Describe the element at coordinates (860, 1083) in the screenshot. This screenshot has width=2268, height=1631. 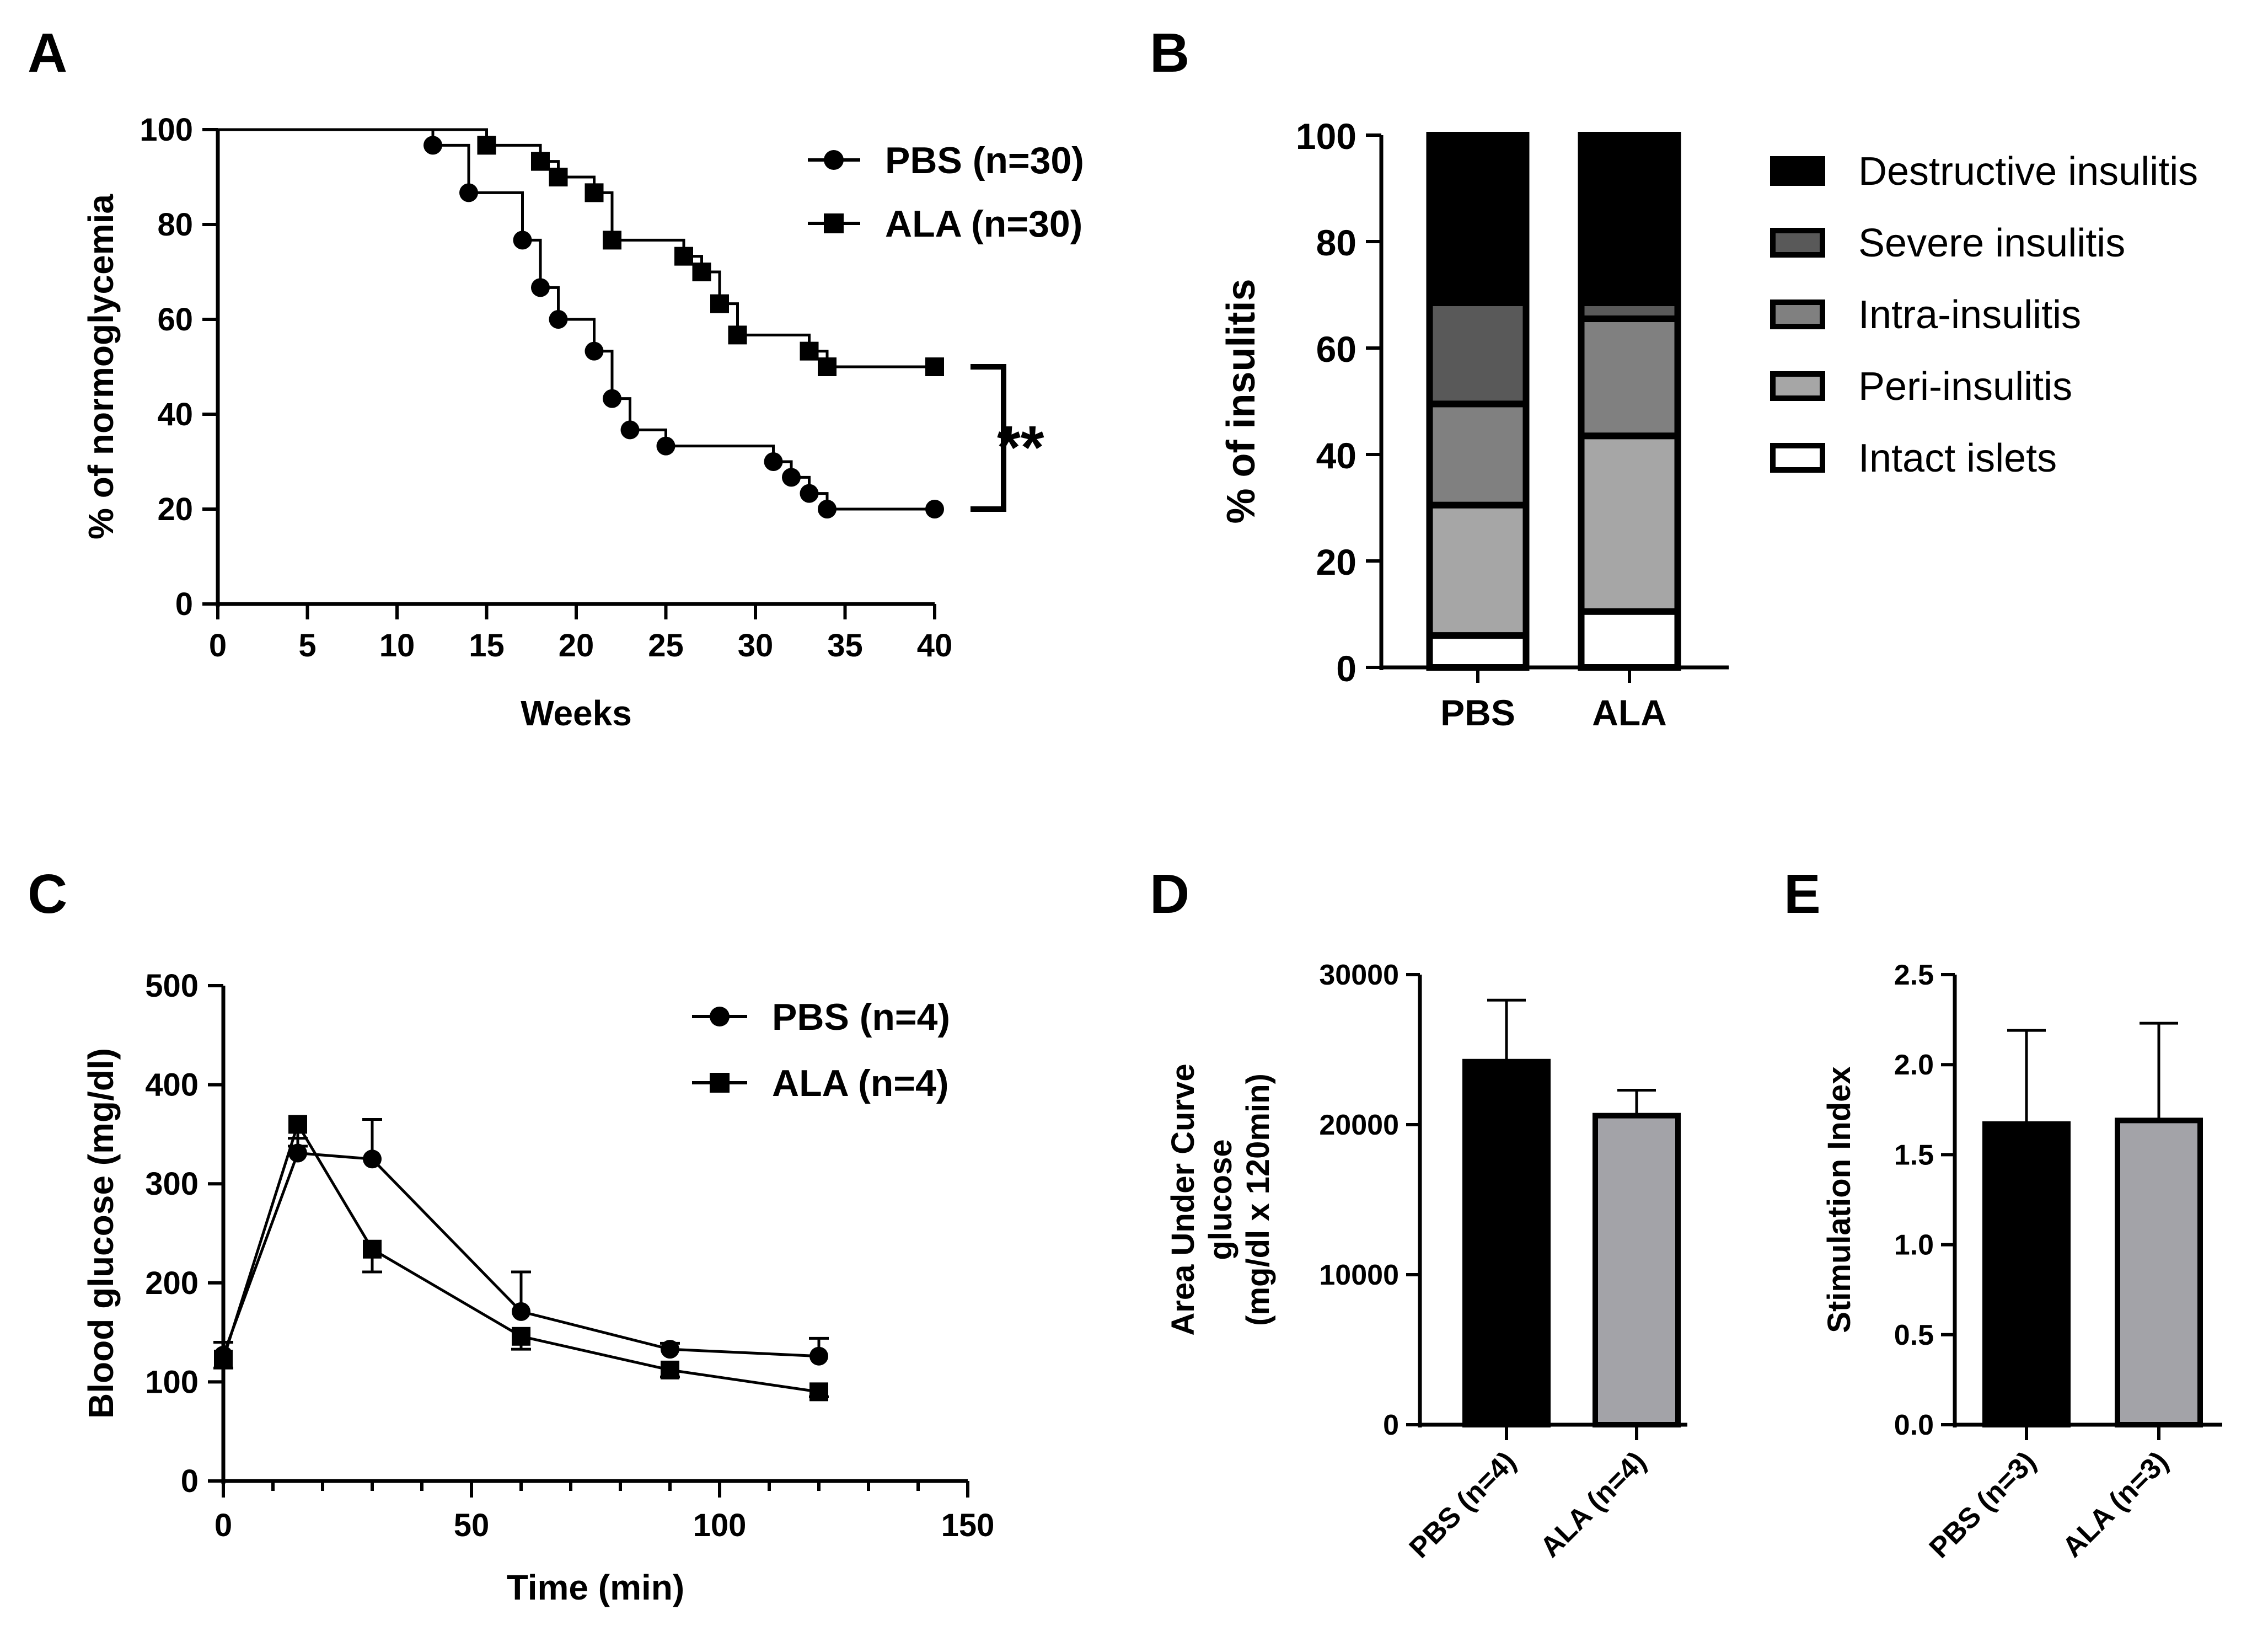
I see `legend-label: ALA (n=4)` at that location.